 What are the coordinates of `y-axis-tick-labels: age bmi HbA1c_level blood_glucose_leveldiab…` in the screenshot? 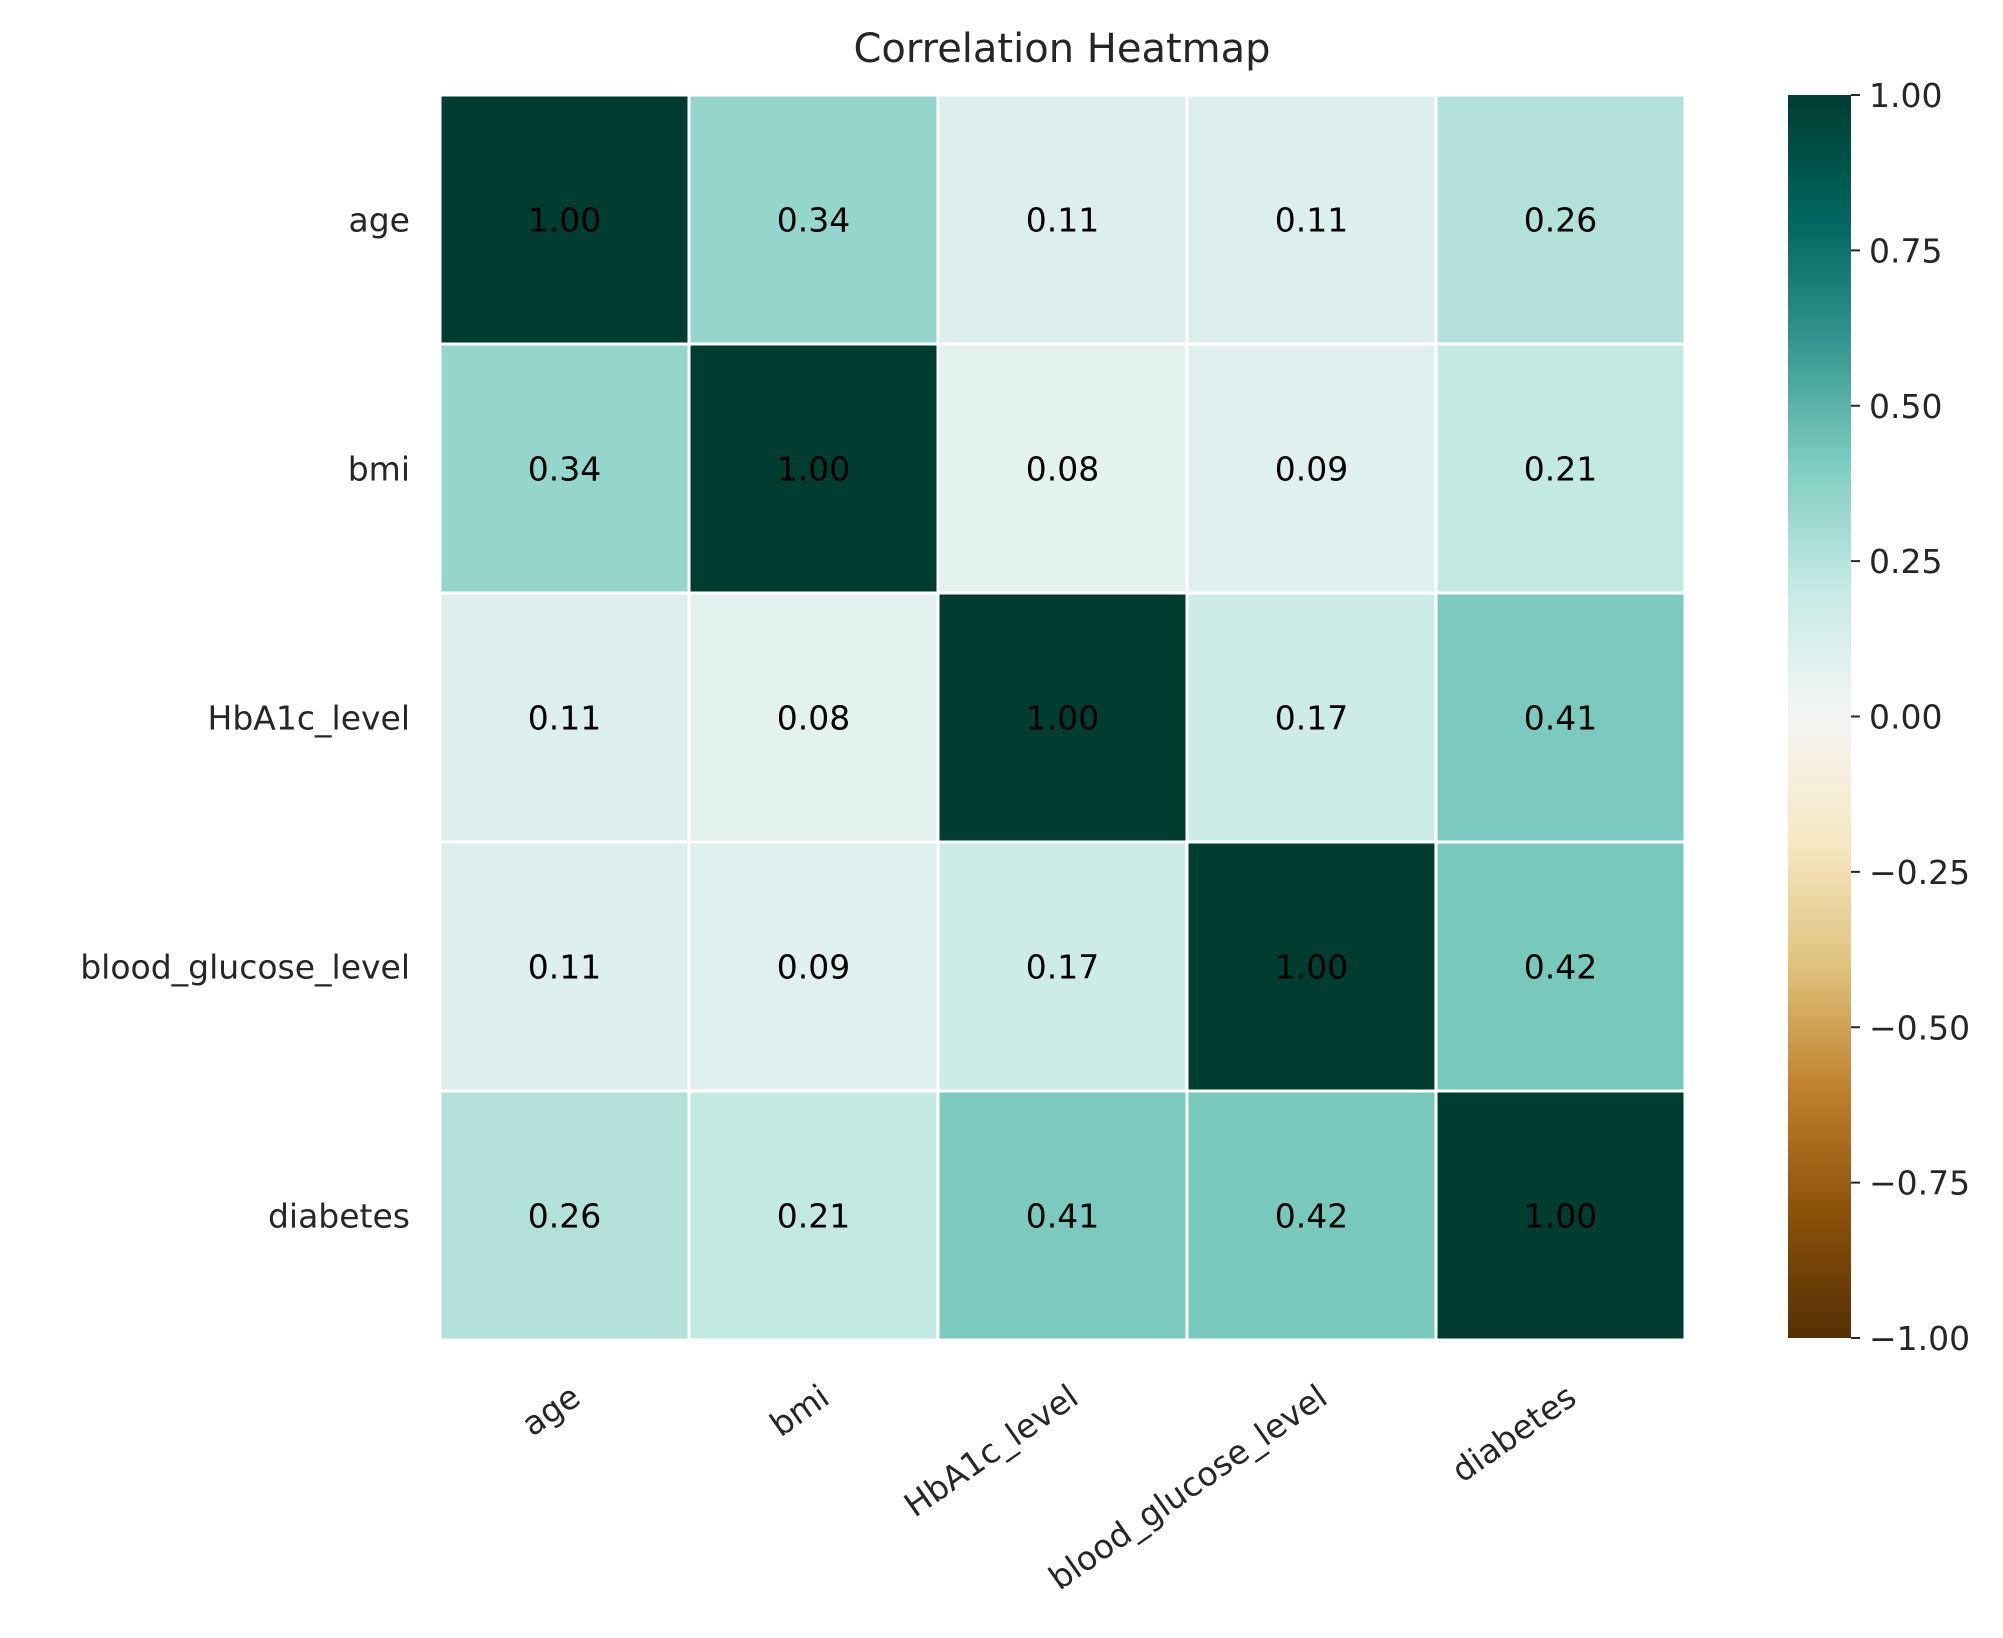 It's located at (245, 718).